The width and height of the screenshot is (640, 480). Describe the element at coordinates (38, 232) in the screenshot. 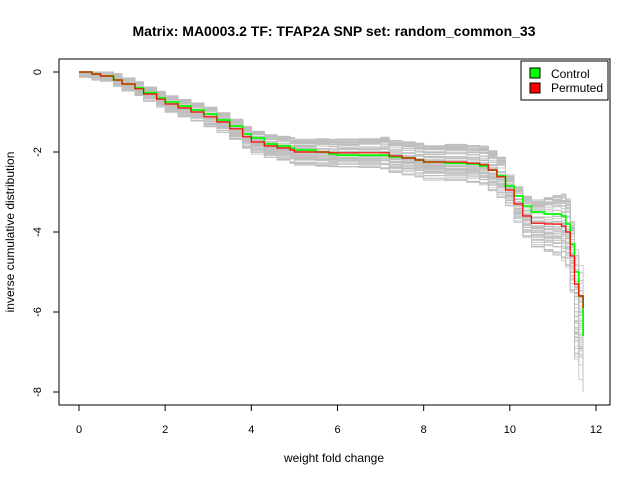

I see `y-tick-label: -4` at that location.